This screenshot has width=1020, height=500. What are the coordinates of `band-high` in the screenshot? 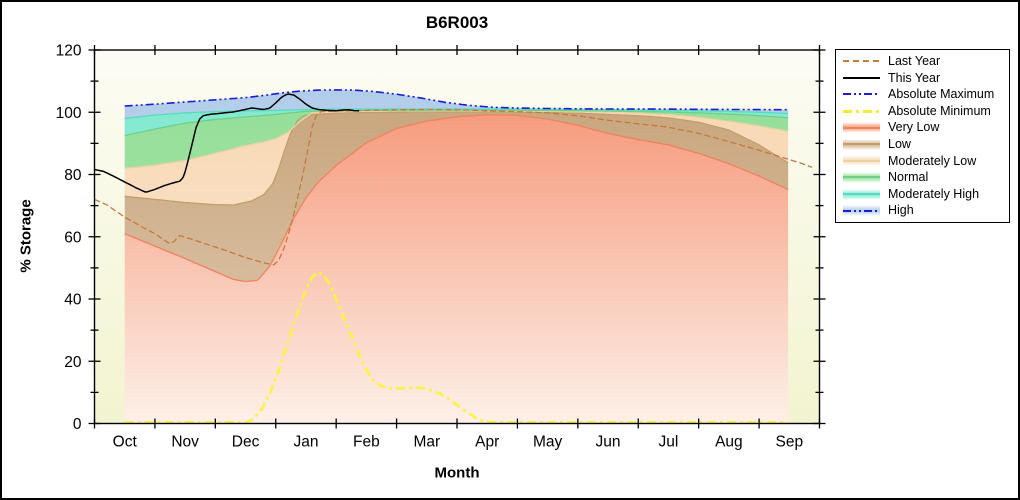 It's located at (456, 104).